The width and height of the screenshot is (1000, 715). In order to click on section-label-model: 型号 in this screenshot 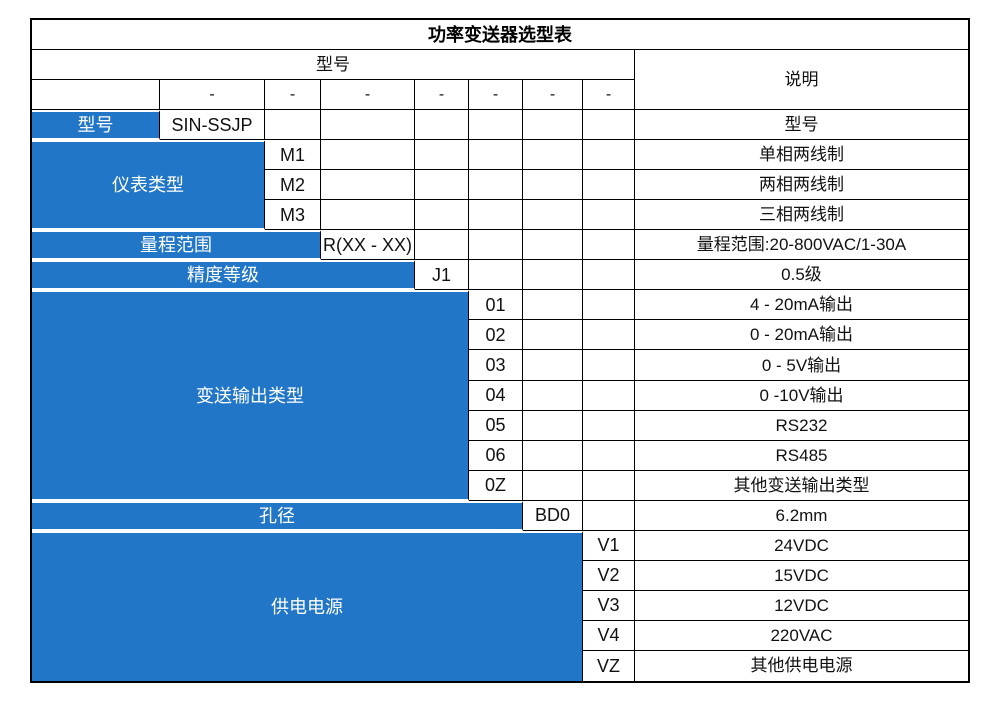, I will do `click(96, 125)`.